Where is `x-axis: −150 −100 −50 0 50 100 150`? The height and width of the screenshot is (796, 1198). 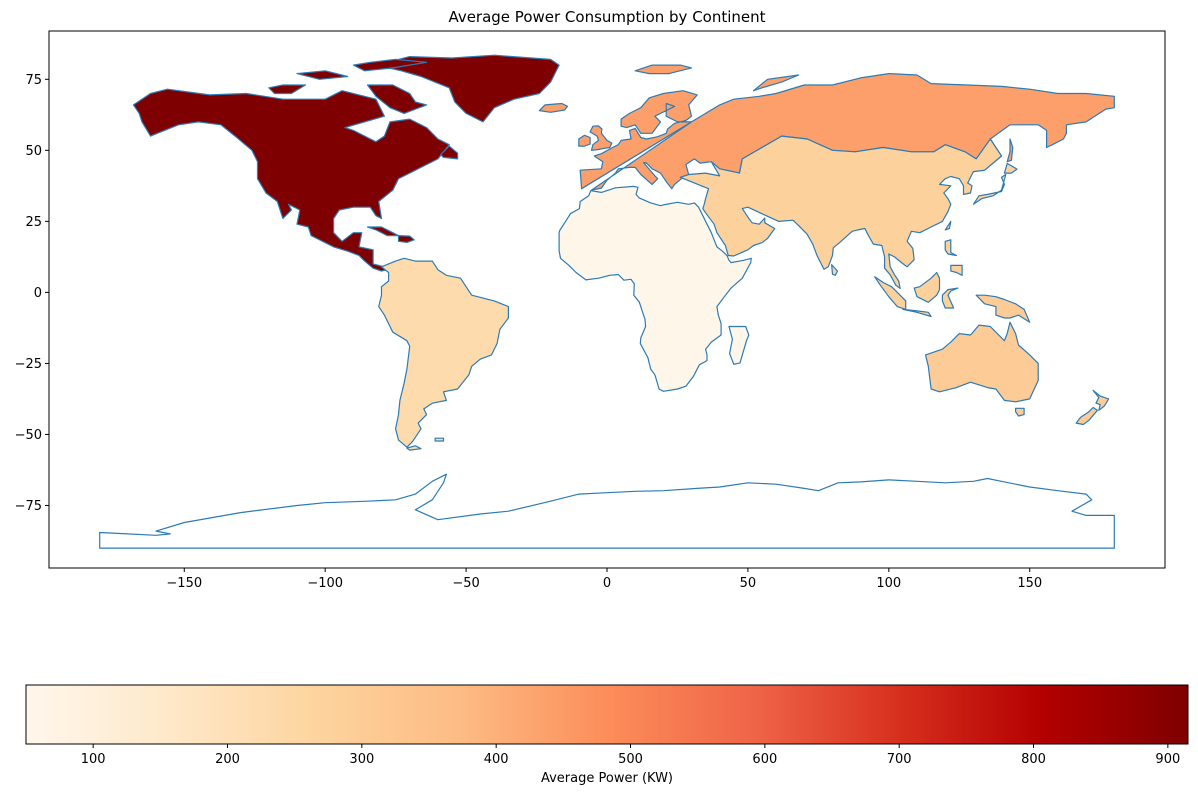 x-axis: −150 −100 −50 0 50 100 150 is located at coordinates (604, 579).